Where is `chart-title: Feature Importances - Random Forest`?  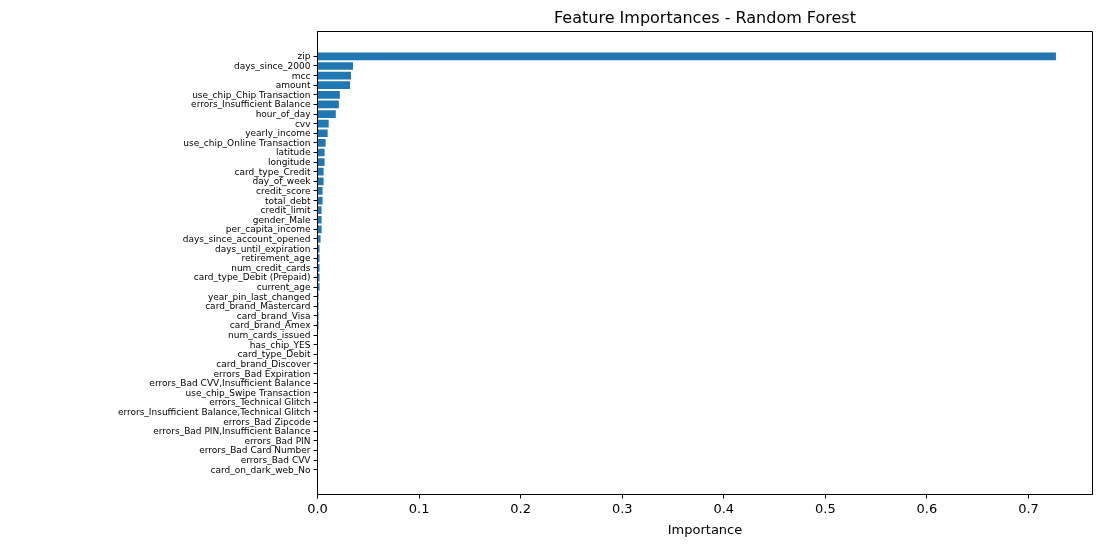
chart-title: Feature Importances - Random Forest is located at coordinates (705, 17).